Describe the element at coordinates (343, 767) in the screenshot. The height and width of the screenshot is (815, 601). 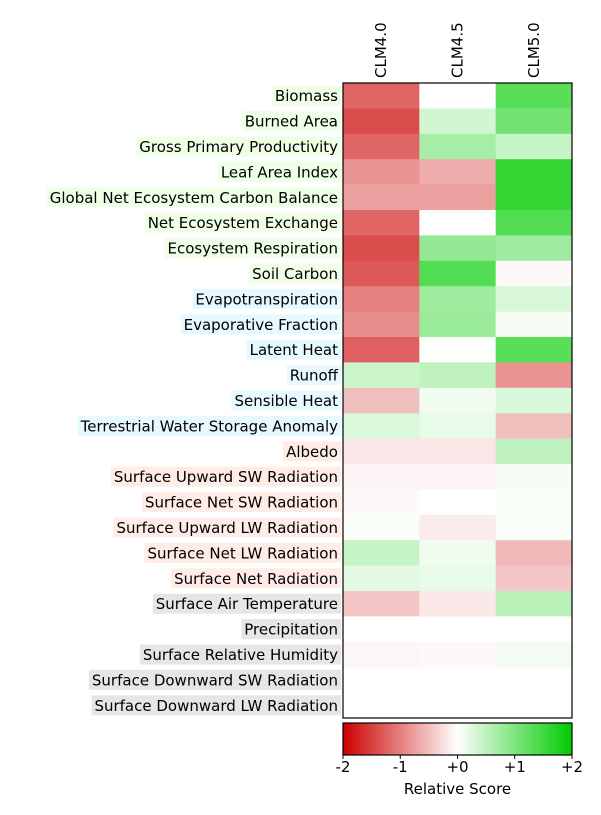
I see `colorbar-tick-label: -2` at that location.